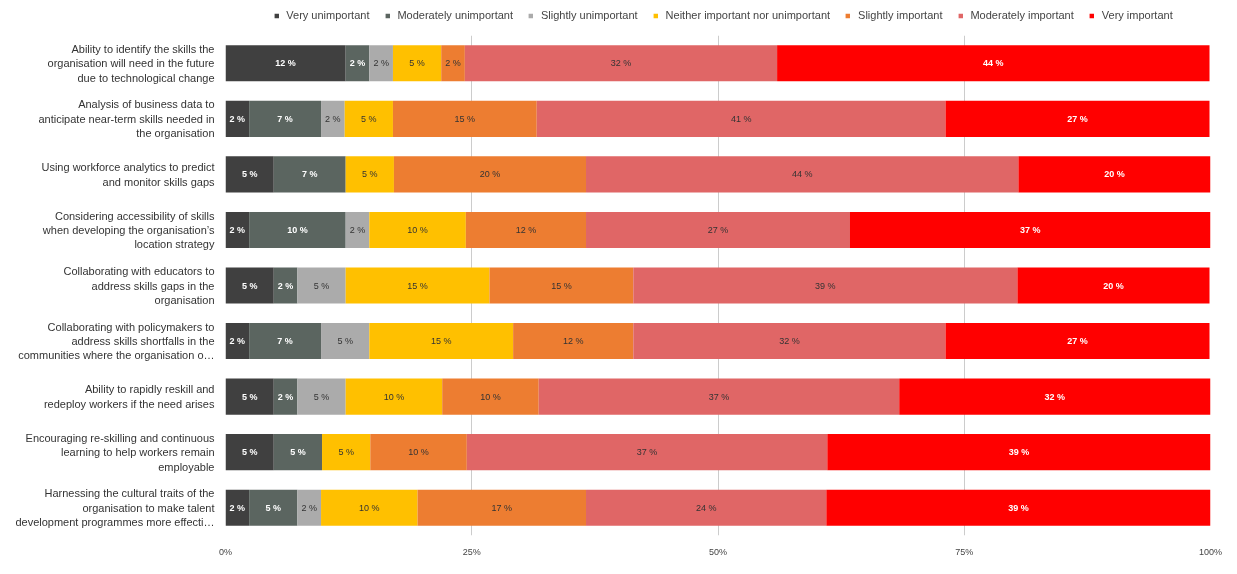 The width and height of the screenshot is (1237, 574). Describe the element at coordinates (128, 174) in the screenshot. I see `y-tick-label: Using workforce analytics to predict and monitor skills gaps` at that location.